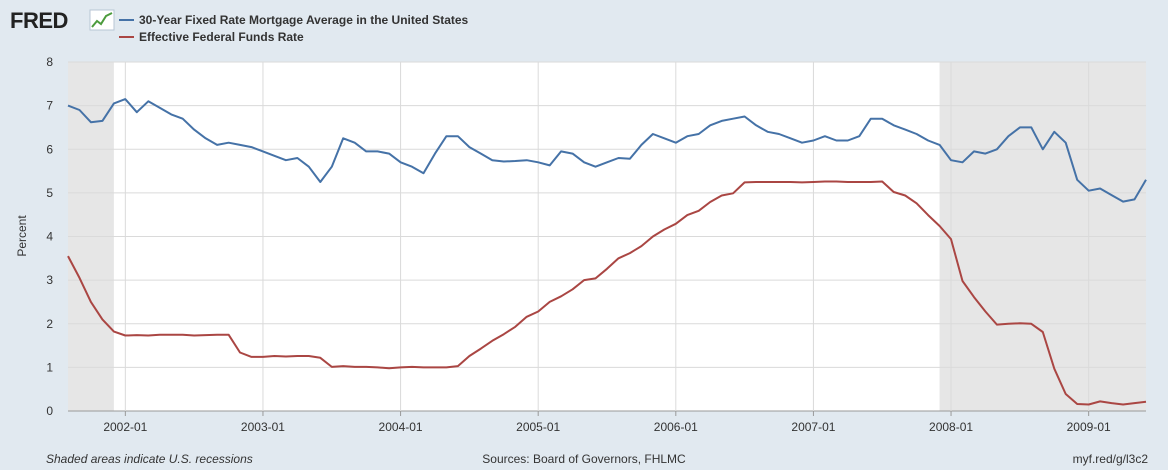  What do you see at coordinates (584, 459) in the screenshot?
I see `footer-sources: Sources: Board of Governors, FHLMC` at bounding box center [584, 459].